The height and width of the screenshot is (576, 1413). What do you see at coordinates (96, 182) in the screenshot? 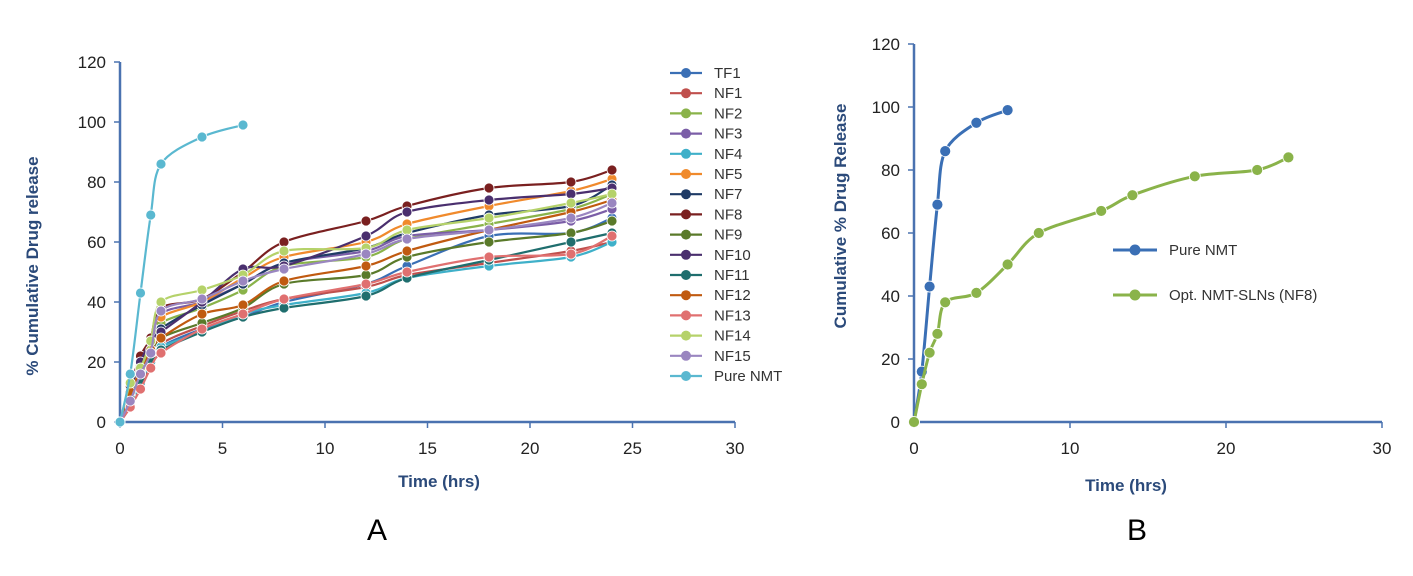
I see `y-tick-label: 80` at bounding box center [96, 182].